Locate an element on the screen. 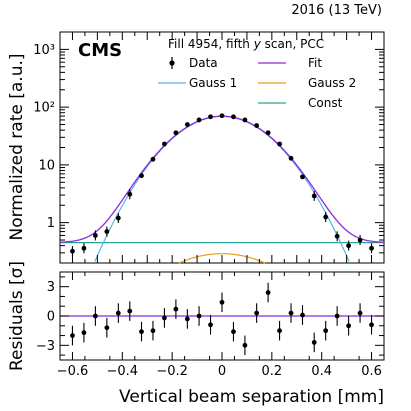  res-y-tick-label: 0 is located at coordinates (51, 317).